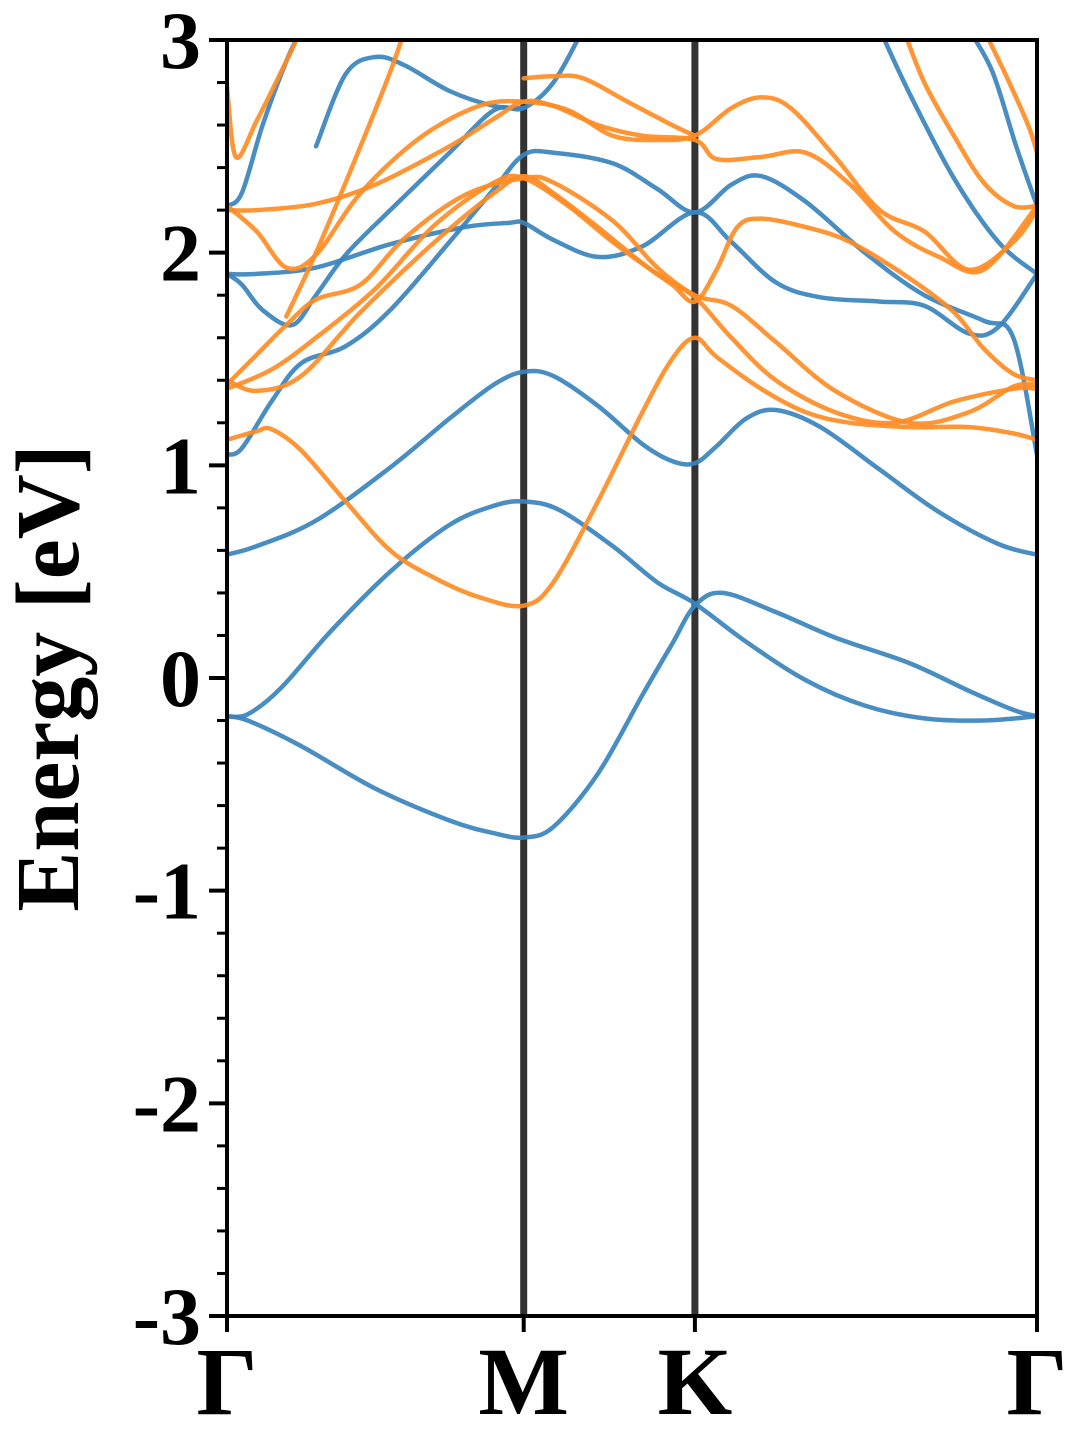 The image size is (1080, 1440). I want to click on y-tick-label: 2, so click(180, 253).